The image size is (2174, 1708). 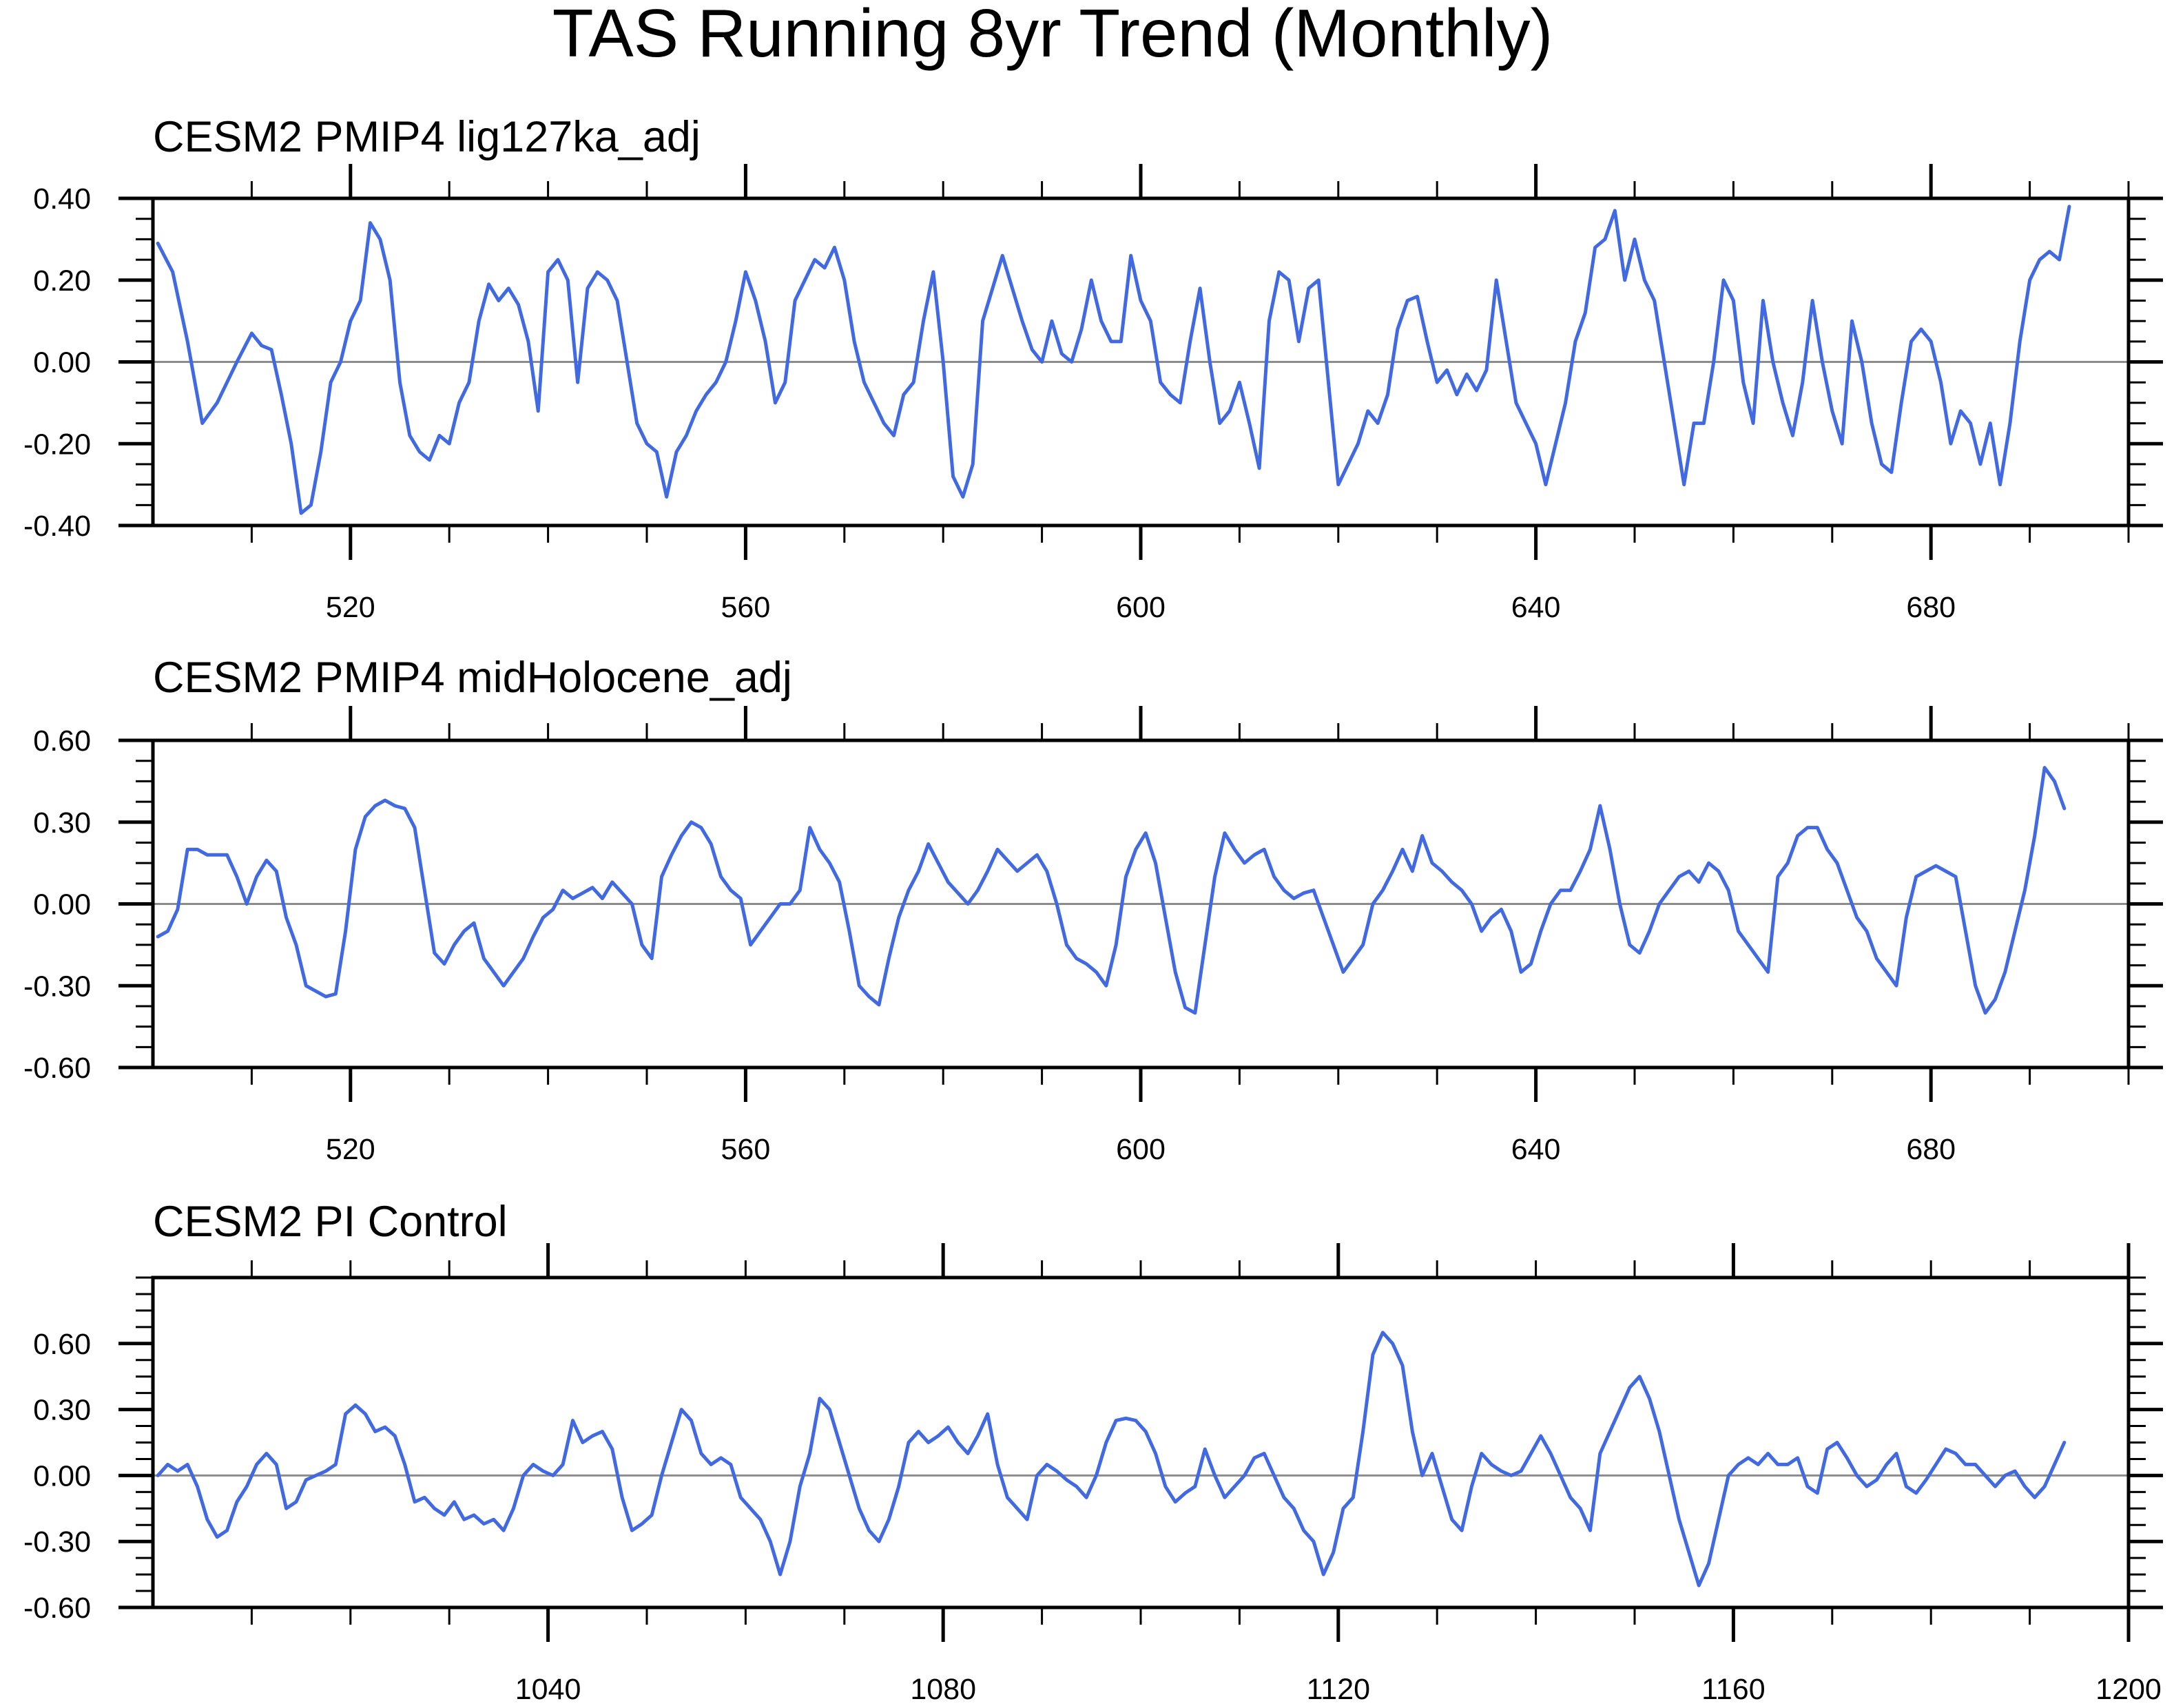 I want to click on series-line-midholocene-adj, so click(x=1111, y=890).